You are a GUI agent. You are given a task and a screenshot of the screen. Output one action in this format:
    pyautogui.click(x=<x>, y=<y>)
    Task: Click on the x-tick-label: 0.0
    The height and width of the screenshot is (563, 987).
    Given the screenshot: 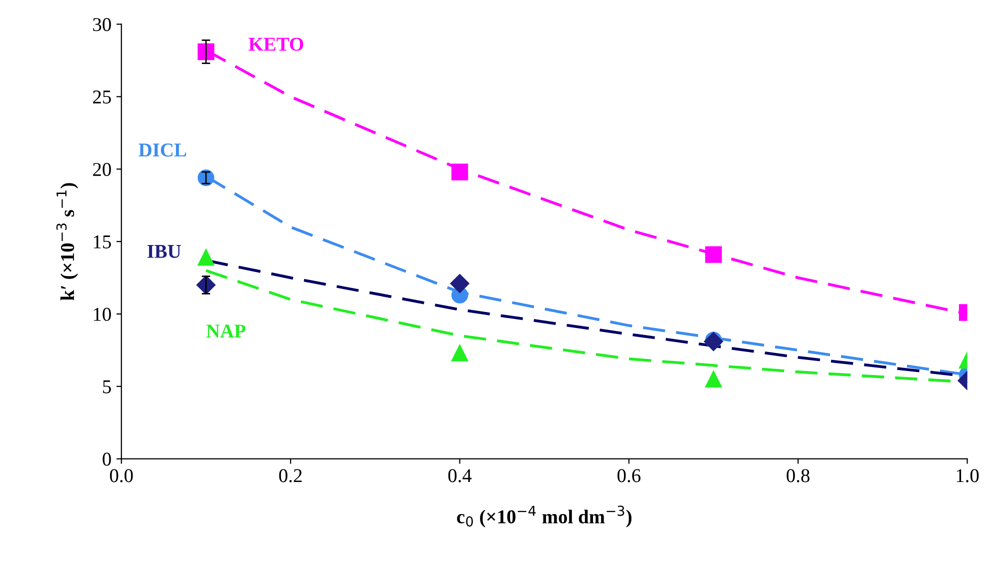 What is the action you would take?
    pyautogui.click(x=121, y=475)
    